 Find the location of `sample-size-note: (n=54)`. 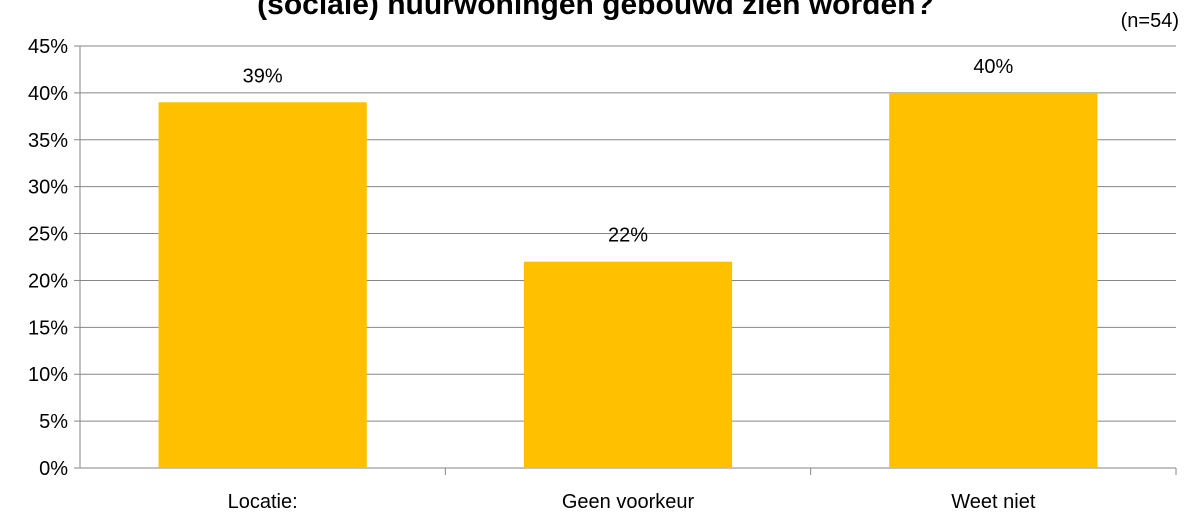

sample-size-note: (n=54) is located at coordinates (1149, 21).